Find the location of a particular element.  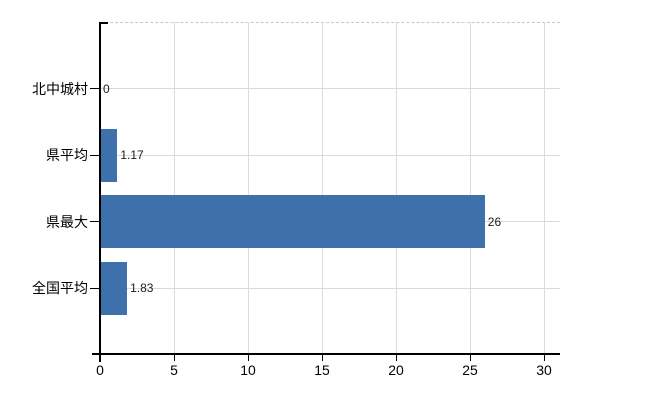

x-tick-label: 5 is located at coordinates (174, 370).